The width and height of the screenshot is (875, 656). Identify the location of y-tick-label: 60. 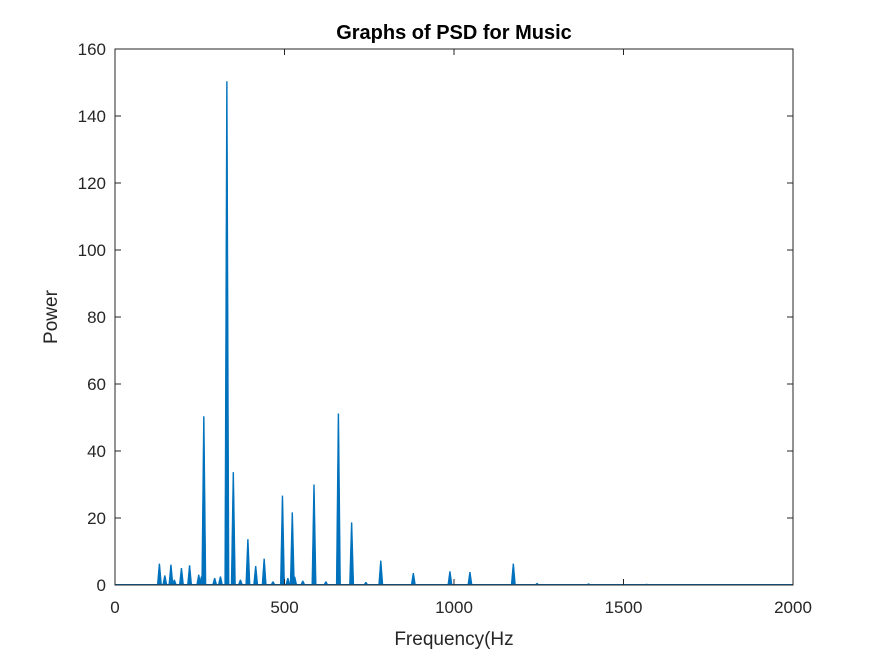
(96, 384).